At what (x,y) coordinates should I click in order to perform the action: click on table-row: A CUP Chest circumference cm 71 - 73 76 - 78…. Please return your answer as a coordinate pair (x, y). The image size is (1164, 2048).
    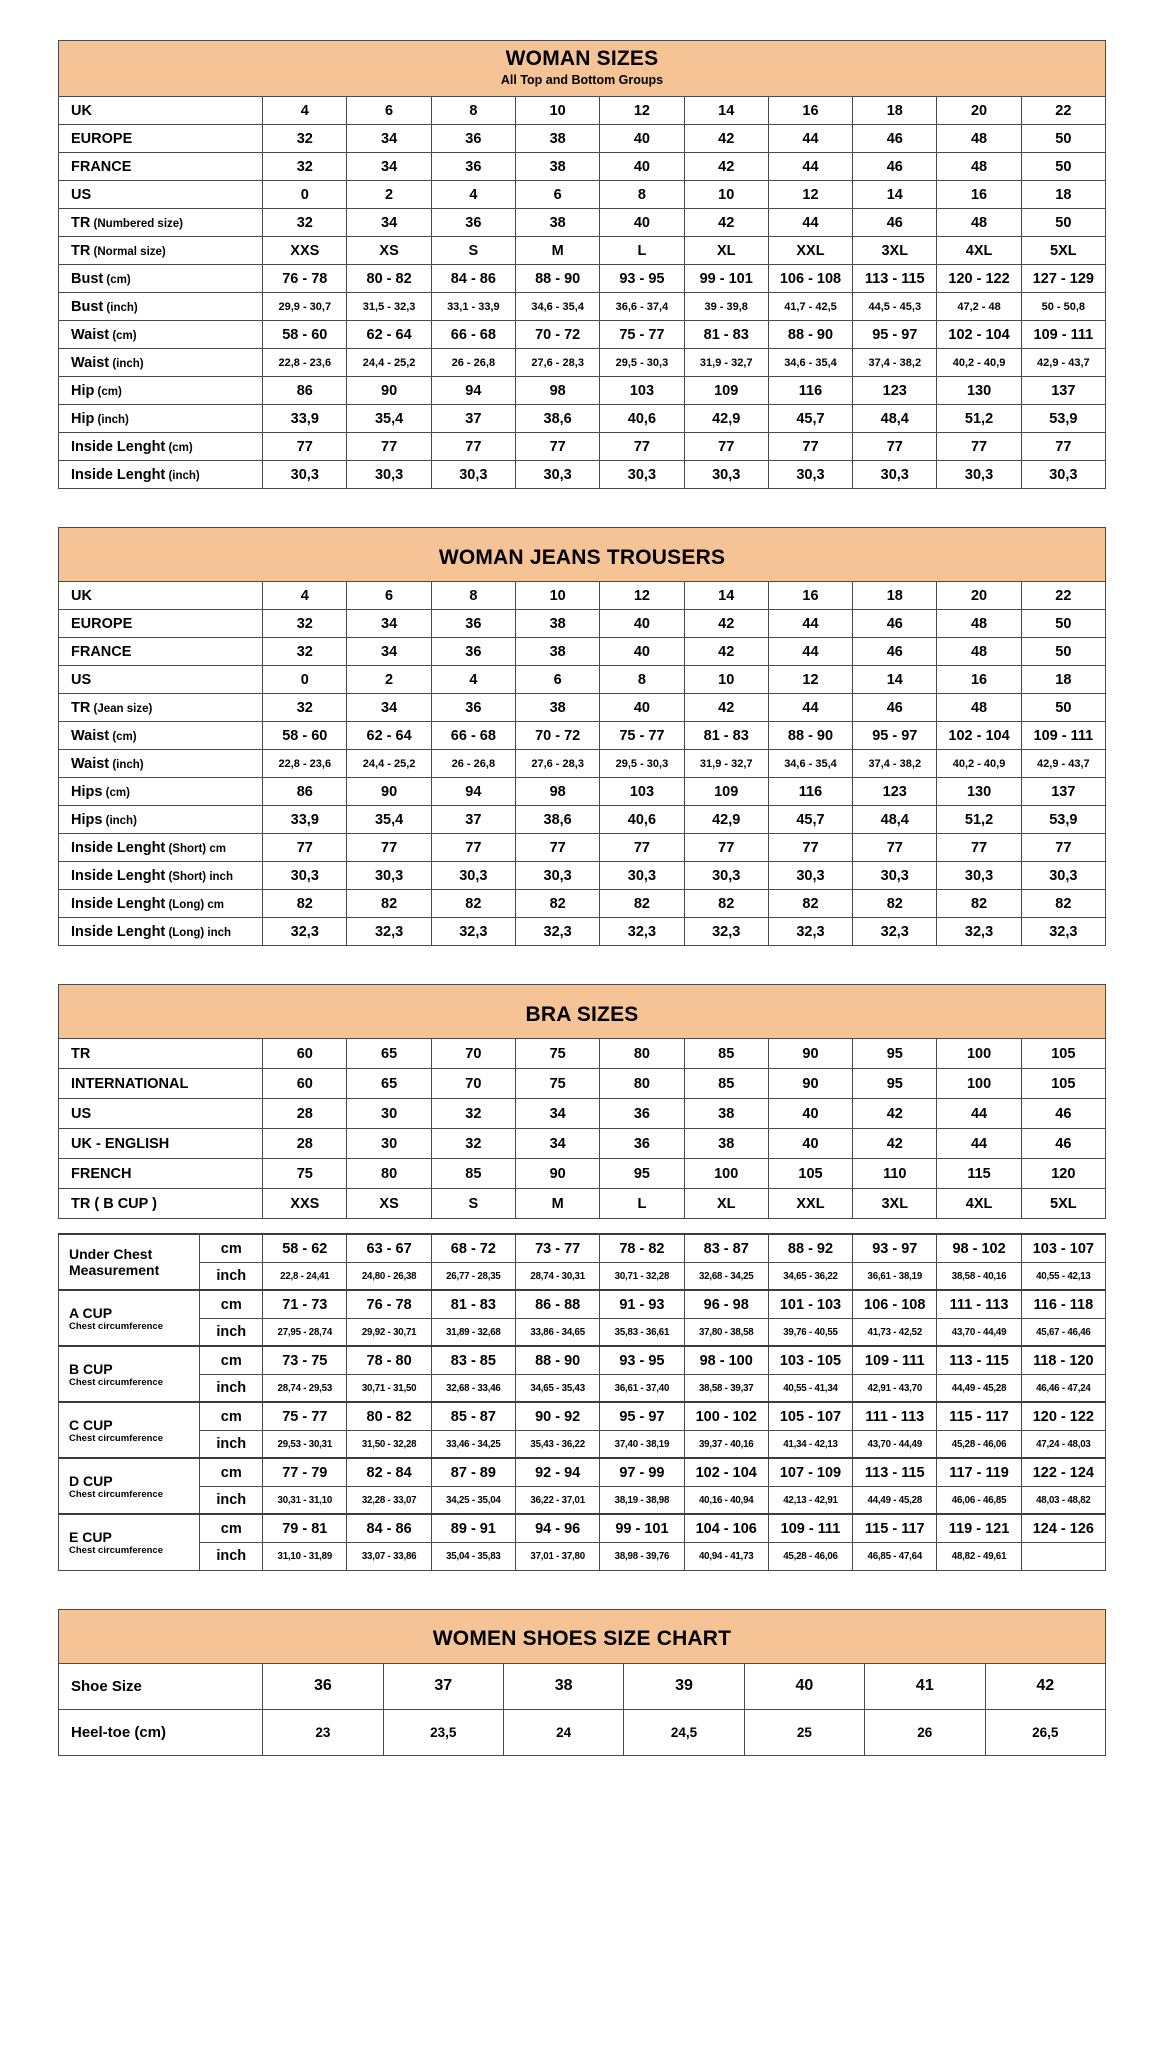
    Looking at the image, I should click on (582, 1318).